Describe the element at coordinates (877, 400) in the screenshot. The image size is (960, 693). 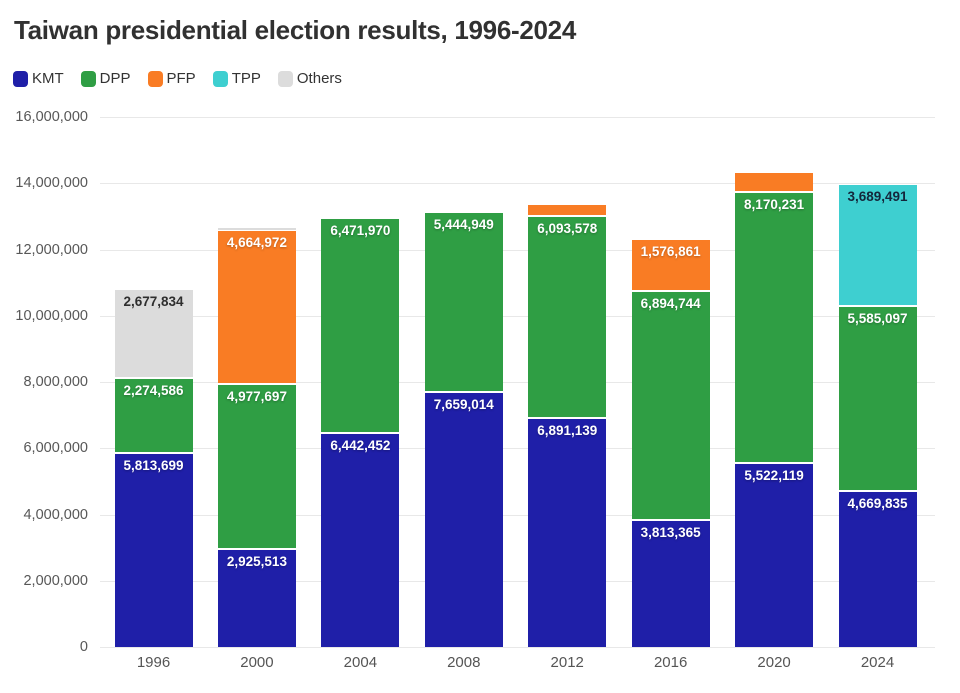
I see `dpp-segment: 5,585,097` at that location.